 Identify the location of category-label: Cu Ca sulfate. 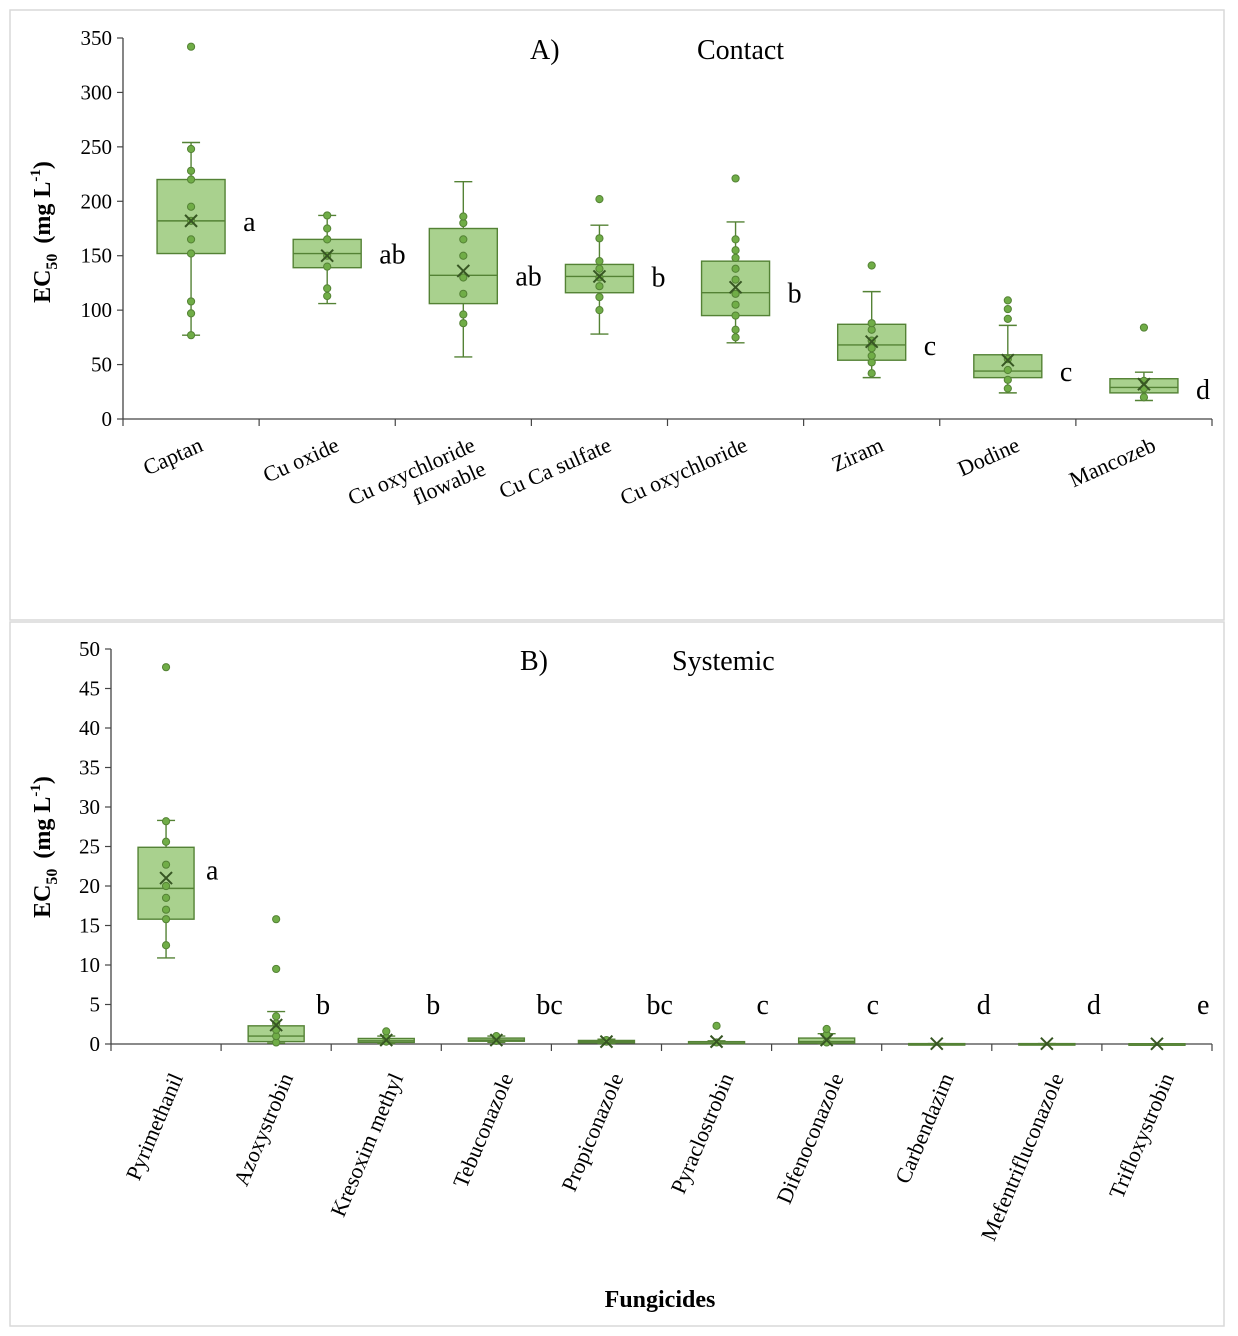
(555, 468).